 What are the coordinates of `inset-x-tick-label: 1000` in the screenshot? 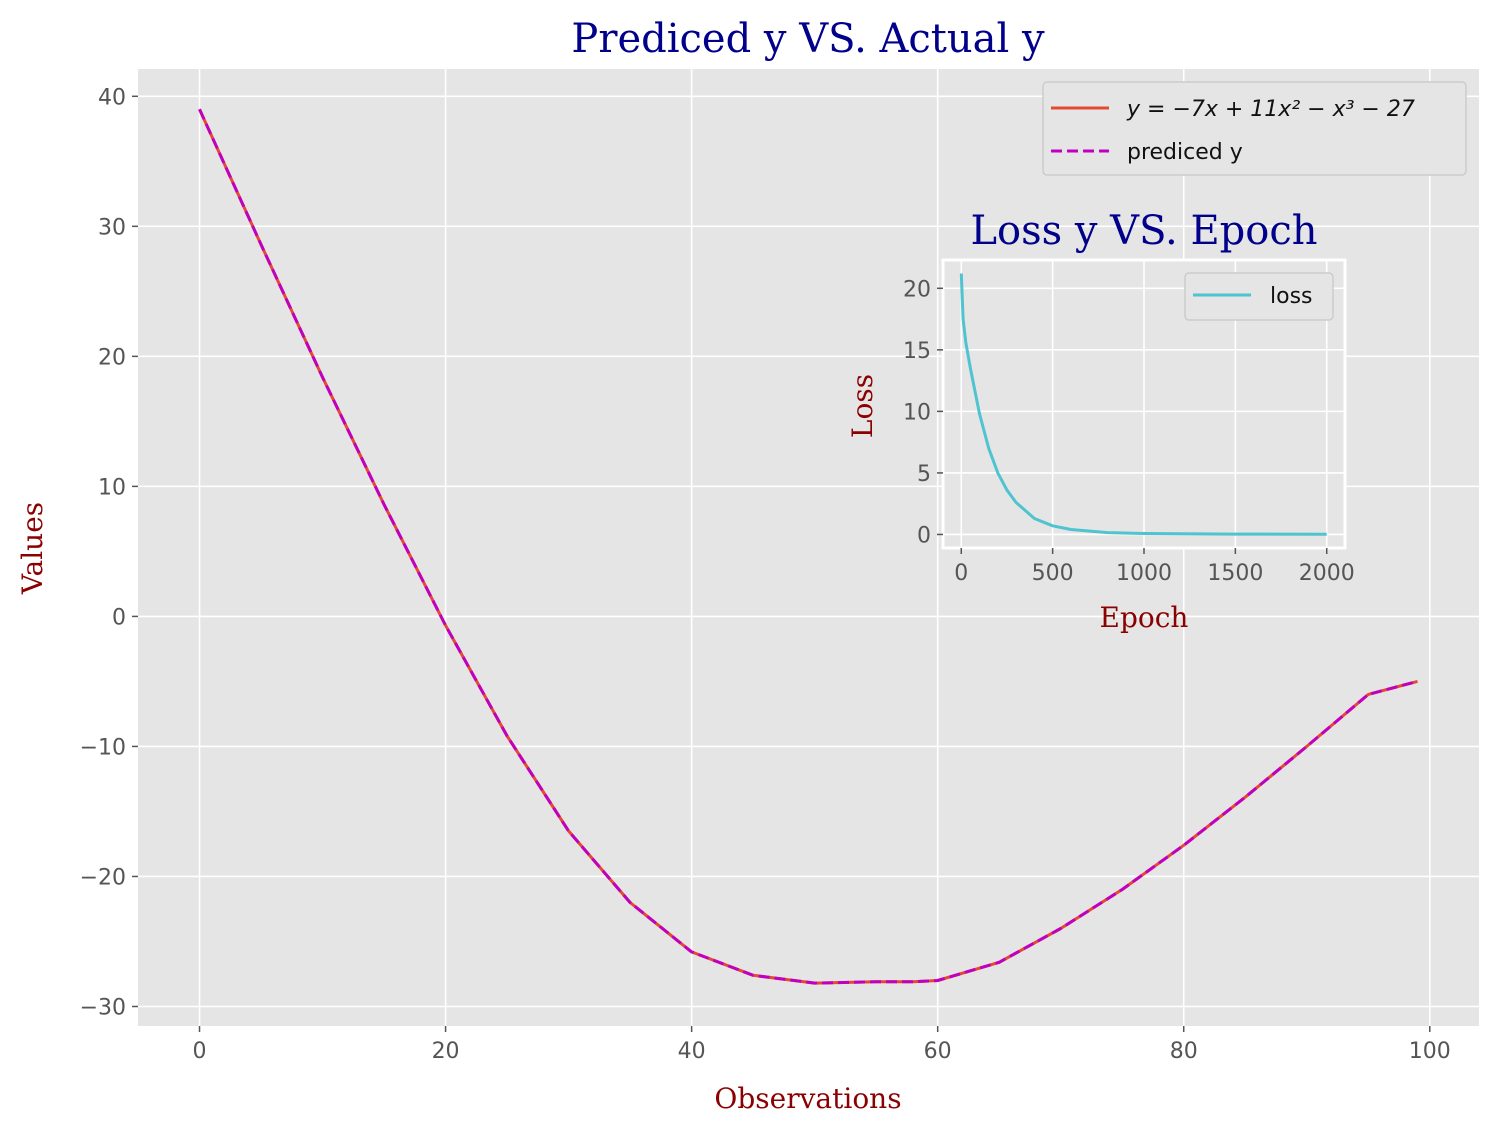 It's located at (1144, 573).